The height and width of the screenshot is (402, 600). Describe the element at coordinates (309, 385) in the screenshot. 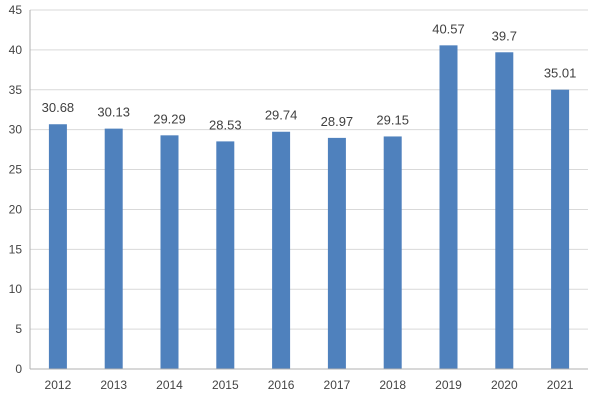

I see `x-axis-ticks: 2012 2013 2014 2015 2016 2017 2018 2019 2020 2021` at that location.